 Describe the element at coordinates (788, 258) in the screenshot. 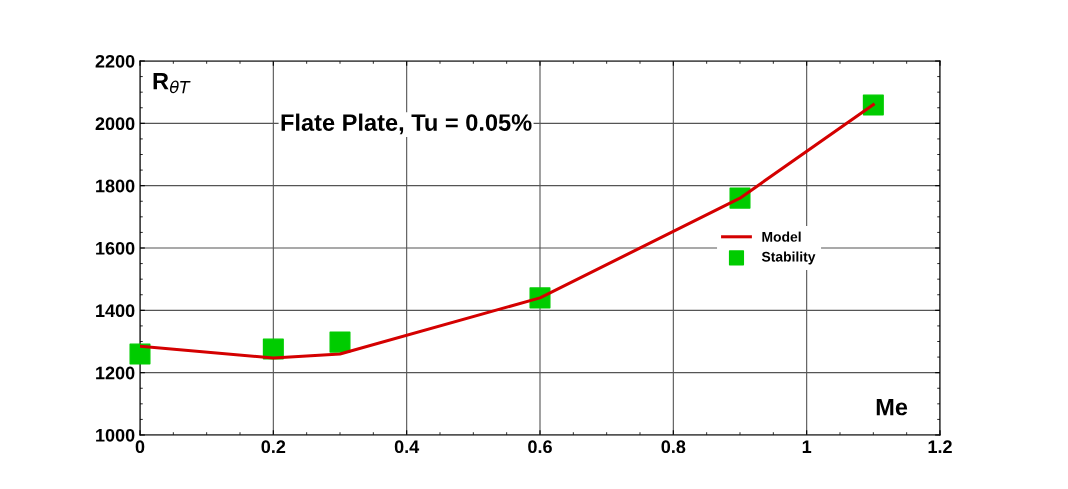

I see `legend-label: Stability` at that location.